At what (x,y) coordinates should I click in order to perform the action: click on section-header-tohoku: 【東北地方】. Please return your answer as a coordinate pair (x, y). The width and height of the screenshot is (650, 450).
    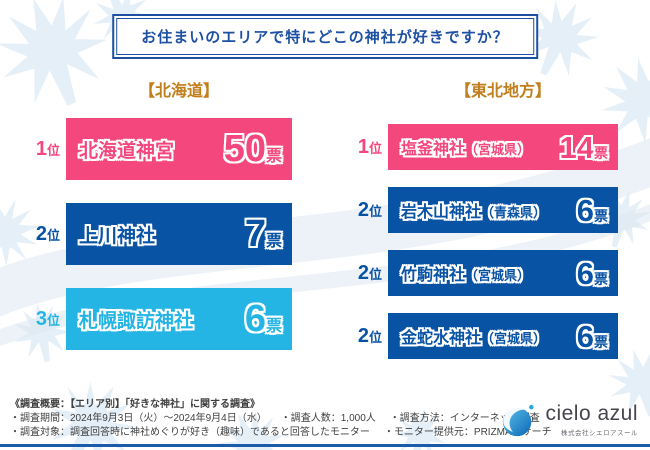
    Looking at the image, I should click on (502, 91).